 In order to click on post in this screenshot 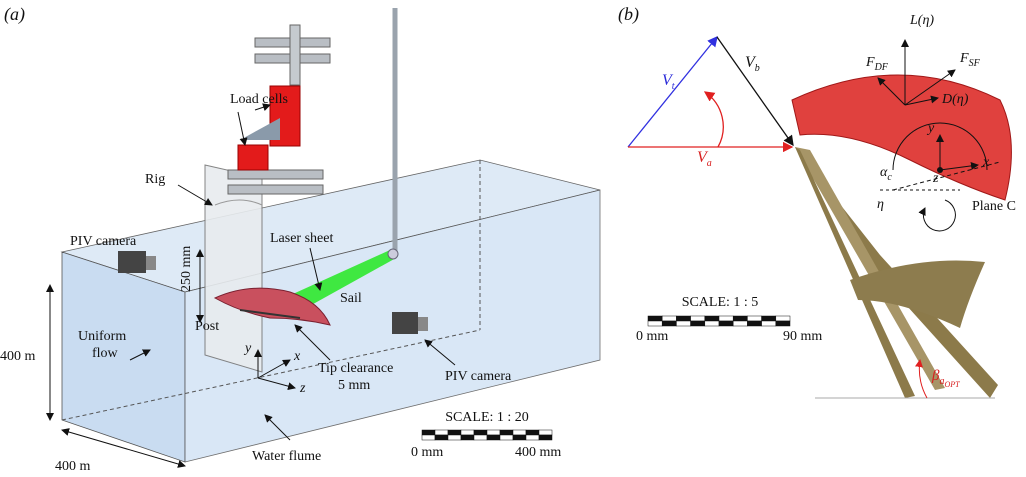, I will do `click(270, 314)`.